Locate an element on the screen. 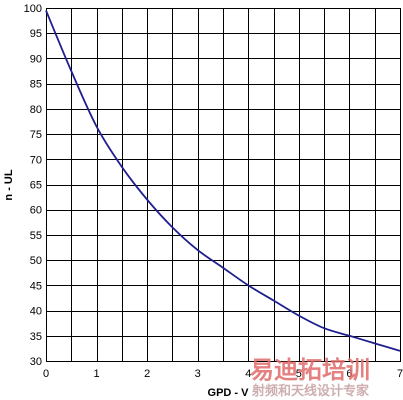 This screenshot has height=400, width=403. y-tick-label: 95 is located at coordinates (36, 34).